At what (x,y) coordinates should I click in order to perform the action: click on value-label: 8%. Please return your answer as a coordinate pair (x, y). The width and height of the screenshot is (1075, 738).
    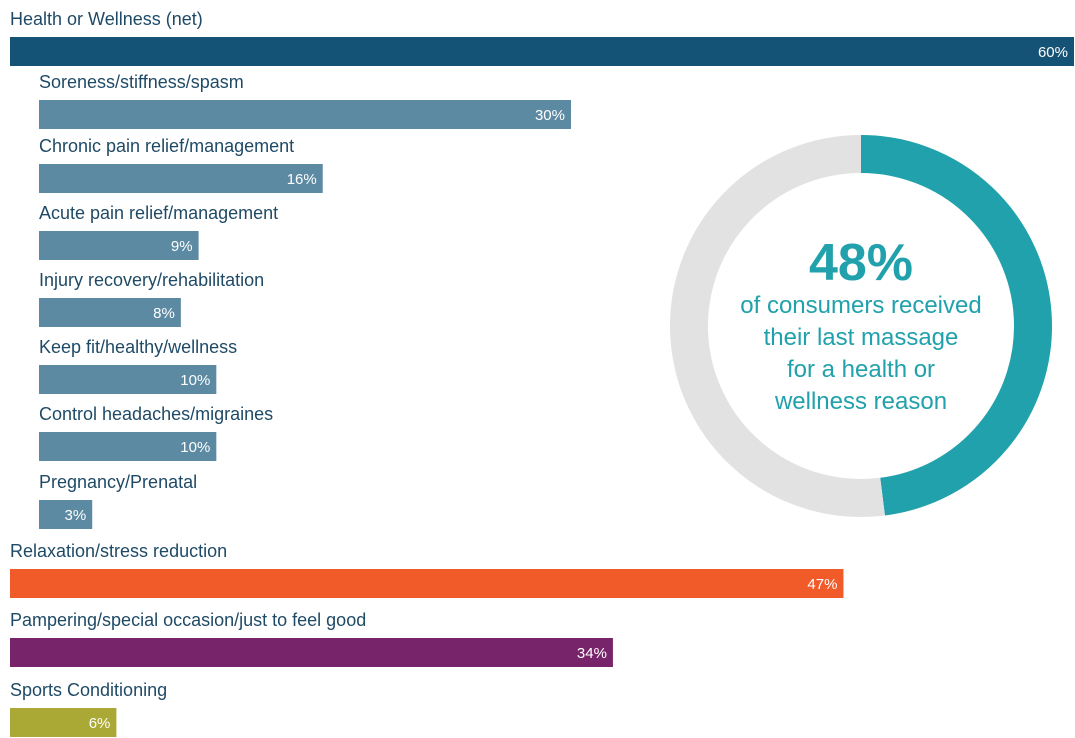
    Looking at the image, I should click on (164, 313).